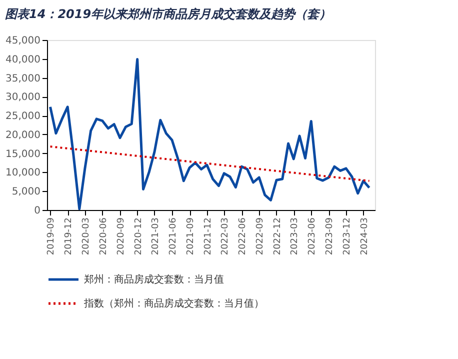 This screenshot has height=359, width=458. What do you see at coordinates (330, 236) in the screenshot?
I see `x-tick-label: 2023-09` at bounding box center [330, 236].